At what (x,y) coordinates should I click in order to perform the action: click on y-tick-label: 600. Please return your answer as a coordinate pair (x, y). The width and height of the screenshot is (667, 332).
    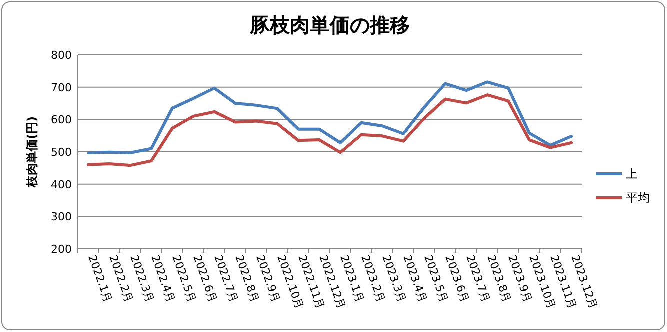
    Looking at the image, I should click on (61, 120).